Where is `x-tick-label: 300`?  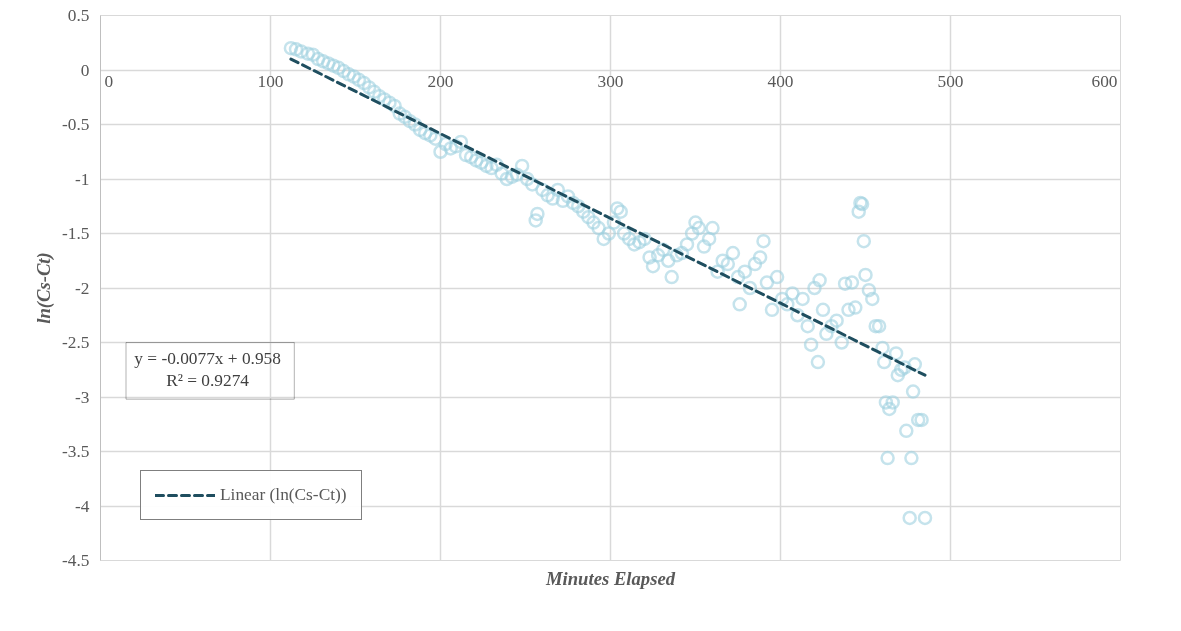
x-tick-label: 300 is located at coordinates (610, 81).